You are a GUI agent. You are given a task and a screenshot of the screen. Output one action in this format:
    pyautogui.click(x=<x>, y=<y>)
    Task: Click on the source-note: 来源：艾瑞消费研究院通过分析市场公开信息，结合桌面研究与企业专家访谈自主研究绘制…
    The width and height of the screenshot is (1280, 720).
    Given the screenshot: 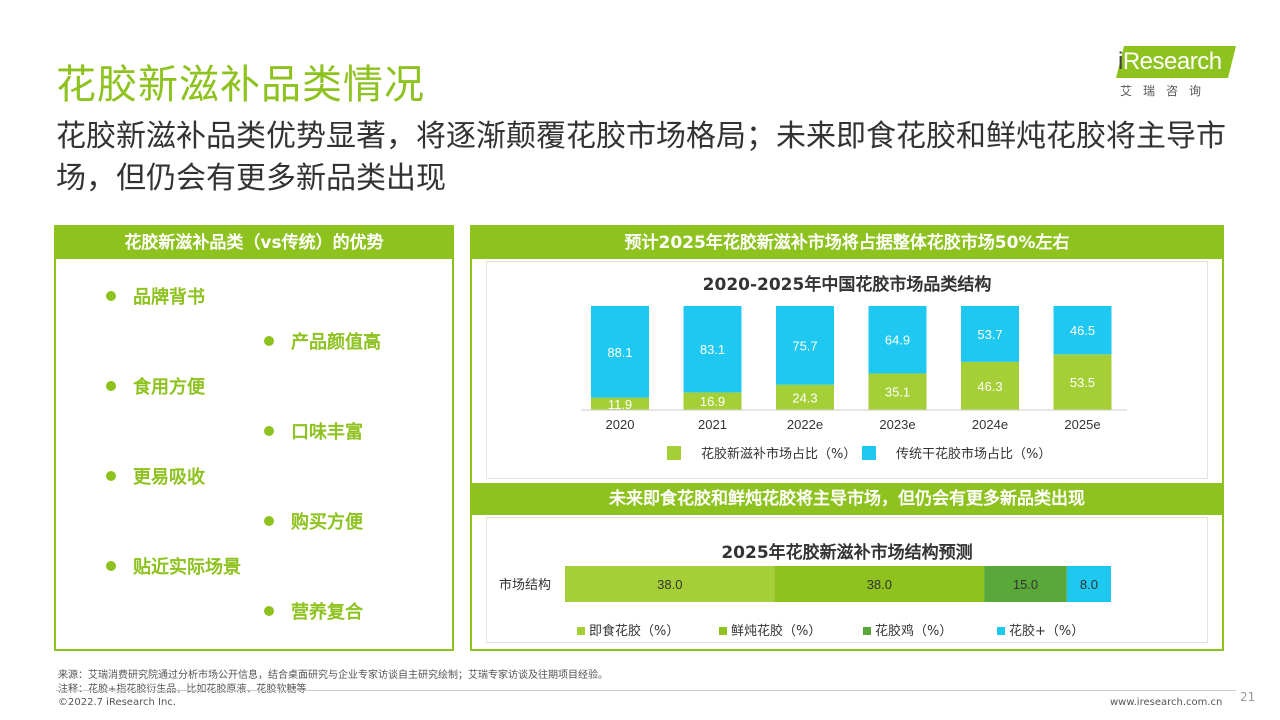 What is the action you would take?
    pyautogui.click(x=333, y=675)
    